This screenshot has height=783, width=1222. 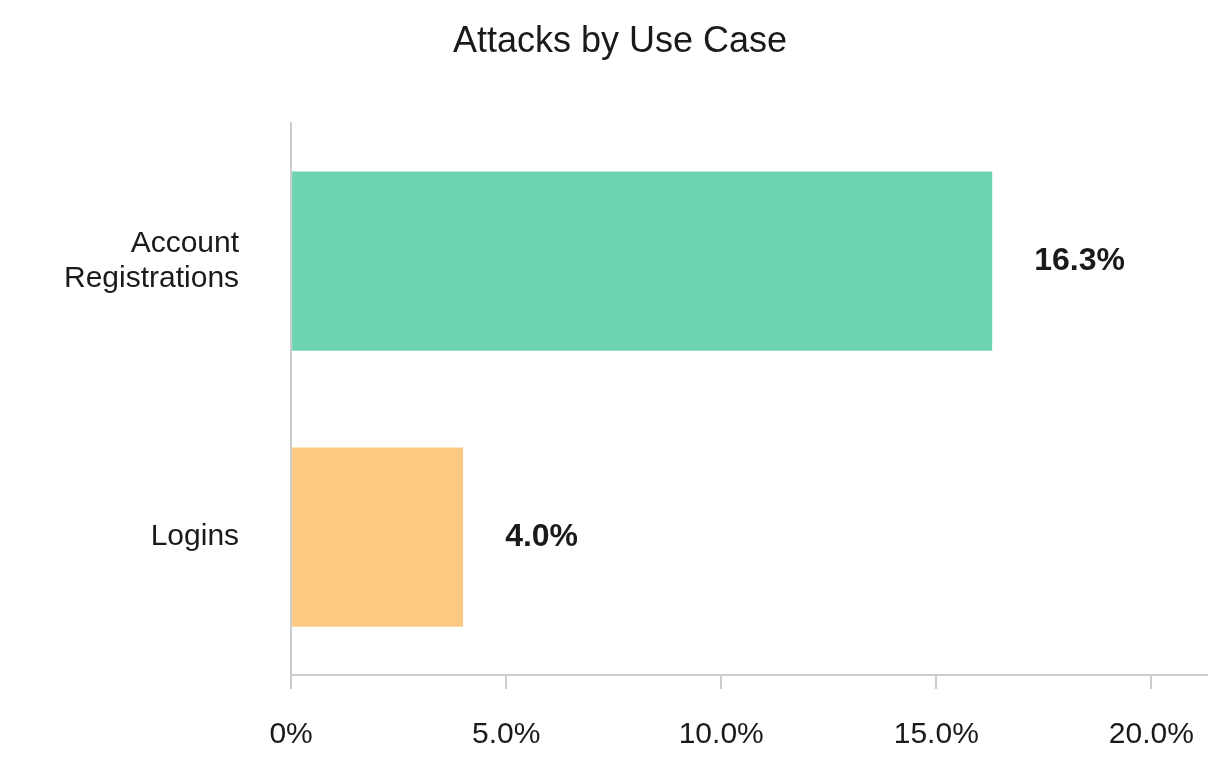 What do you see at coordinates (542, 534) in the screenshot?
I see `data-label: 4.0%` at bounding box center [542, 534].